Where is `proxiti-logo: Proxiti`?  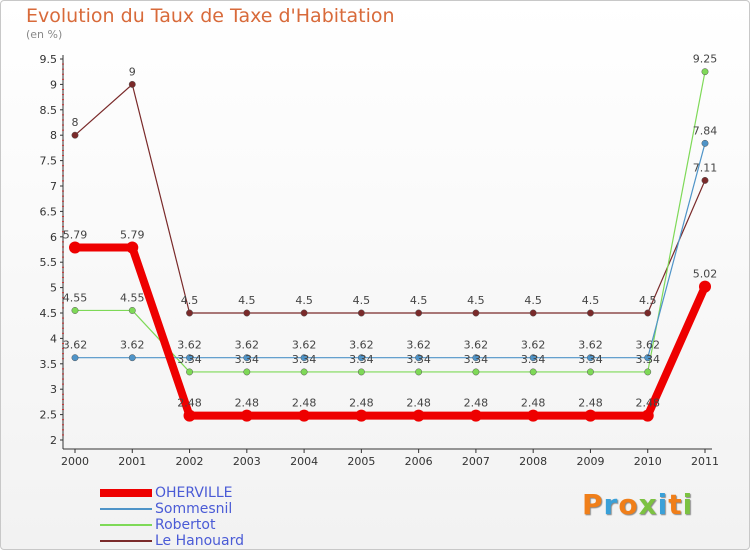
proxiti-logo: Proxiti is located at coordinates (637, 504).